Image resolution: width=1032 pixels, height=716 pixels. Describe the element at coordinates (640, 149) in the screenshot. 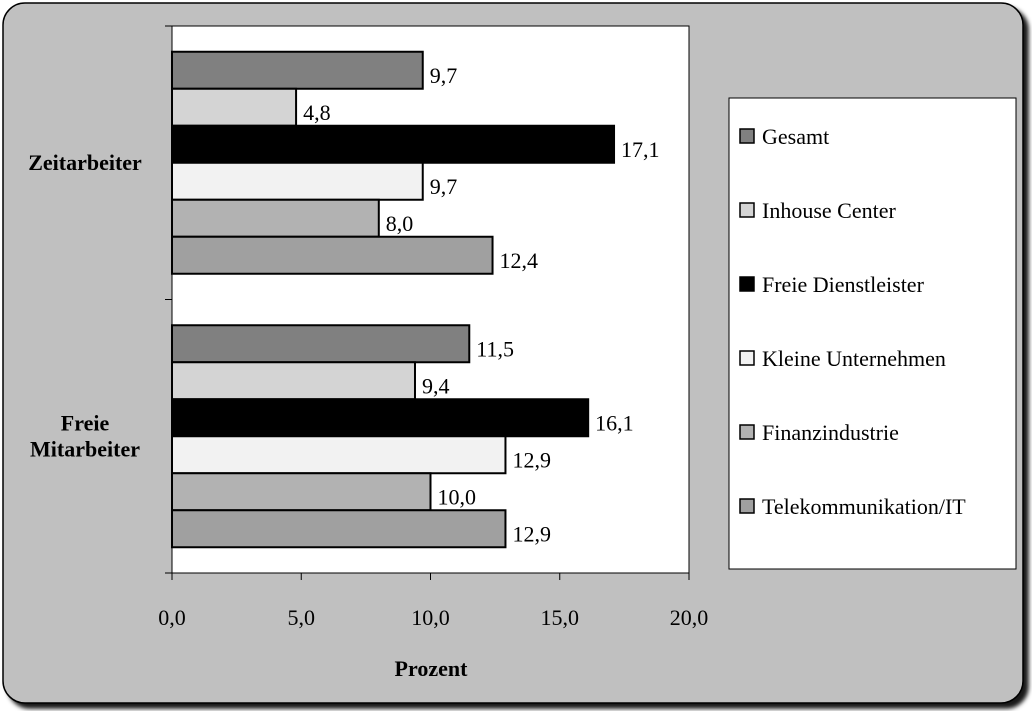

I see `data-label: 17,1` at that location.